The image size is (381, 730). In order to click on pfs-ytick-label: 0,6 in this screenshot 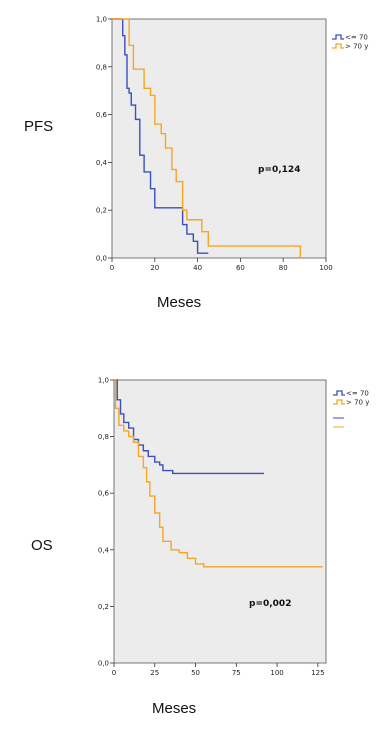, I will do `click(102, 115)`.